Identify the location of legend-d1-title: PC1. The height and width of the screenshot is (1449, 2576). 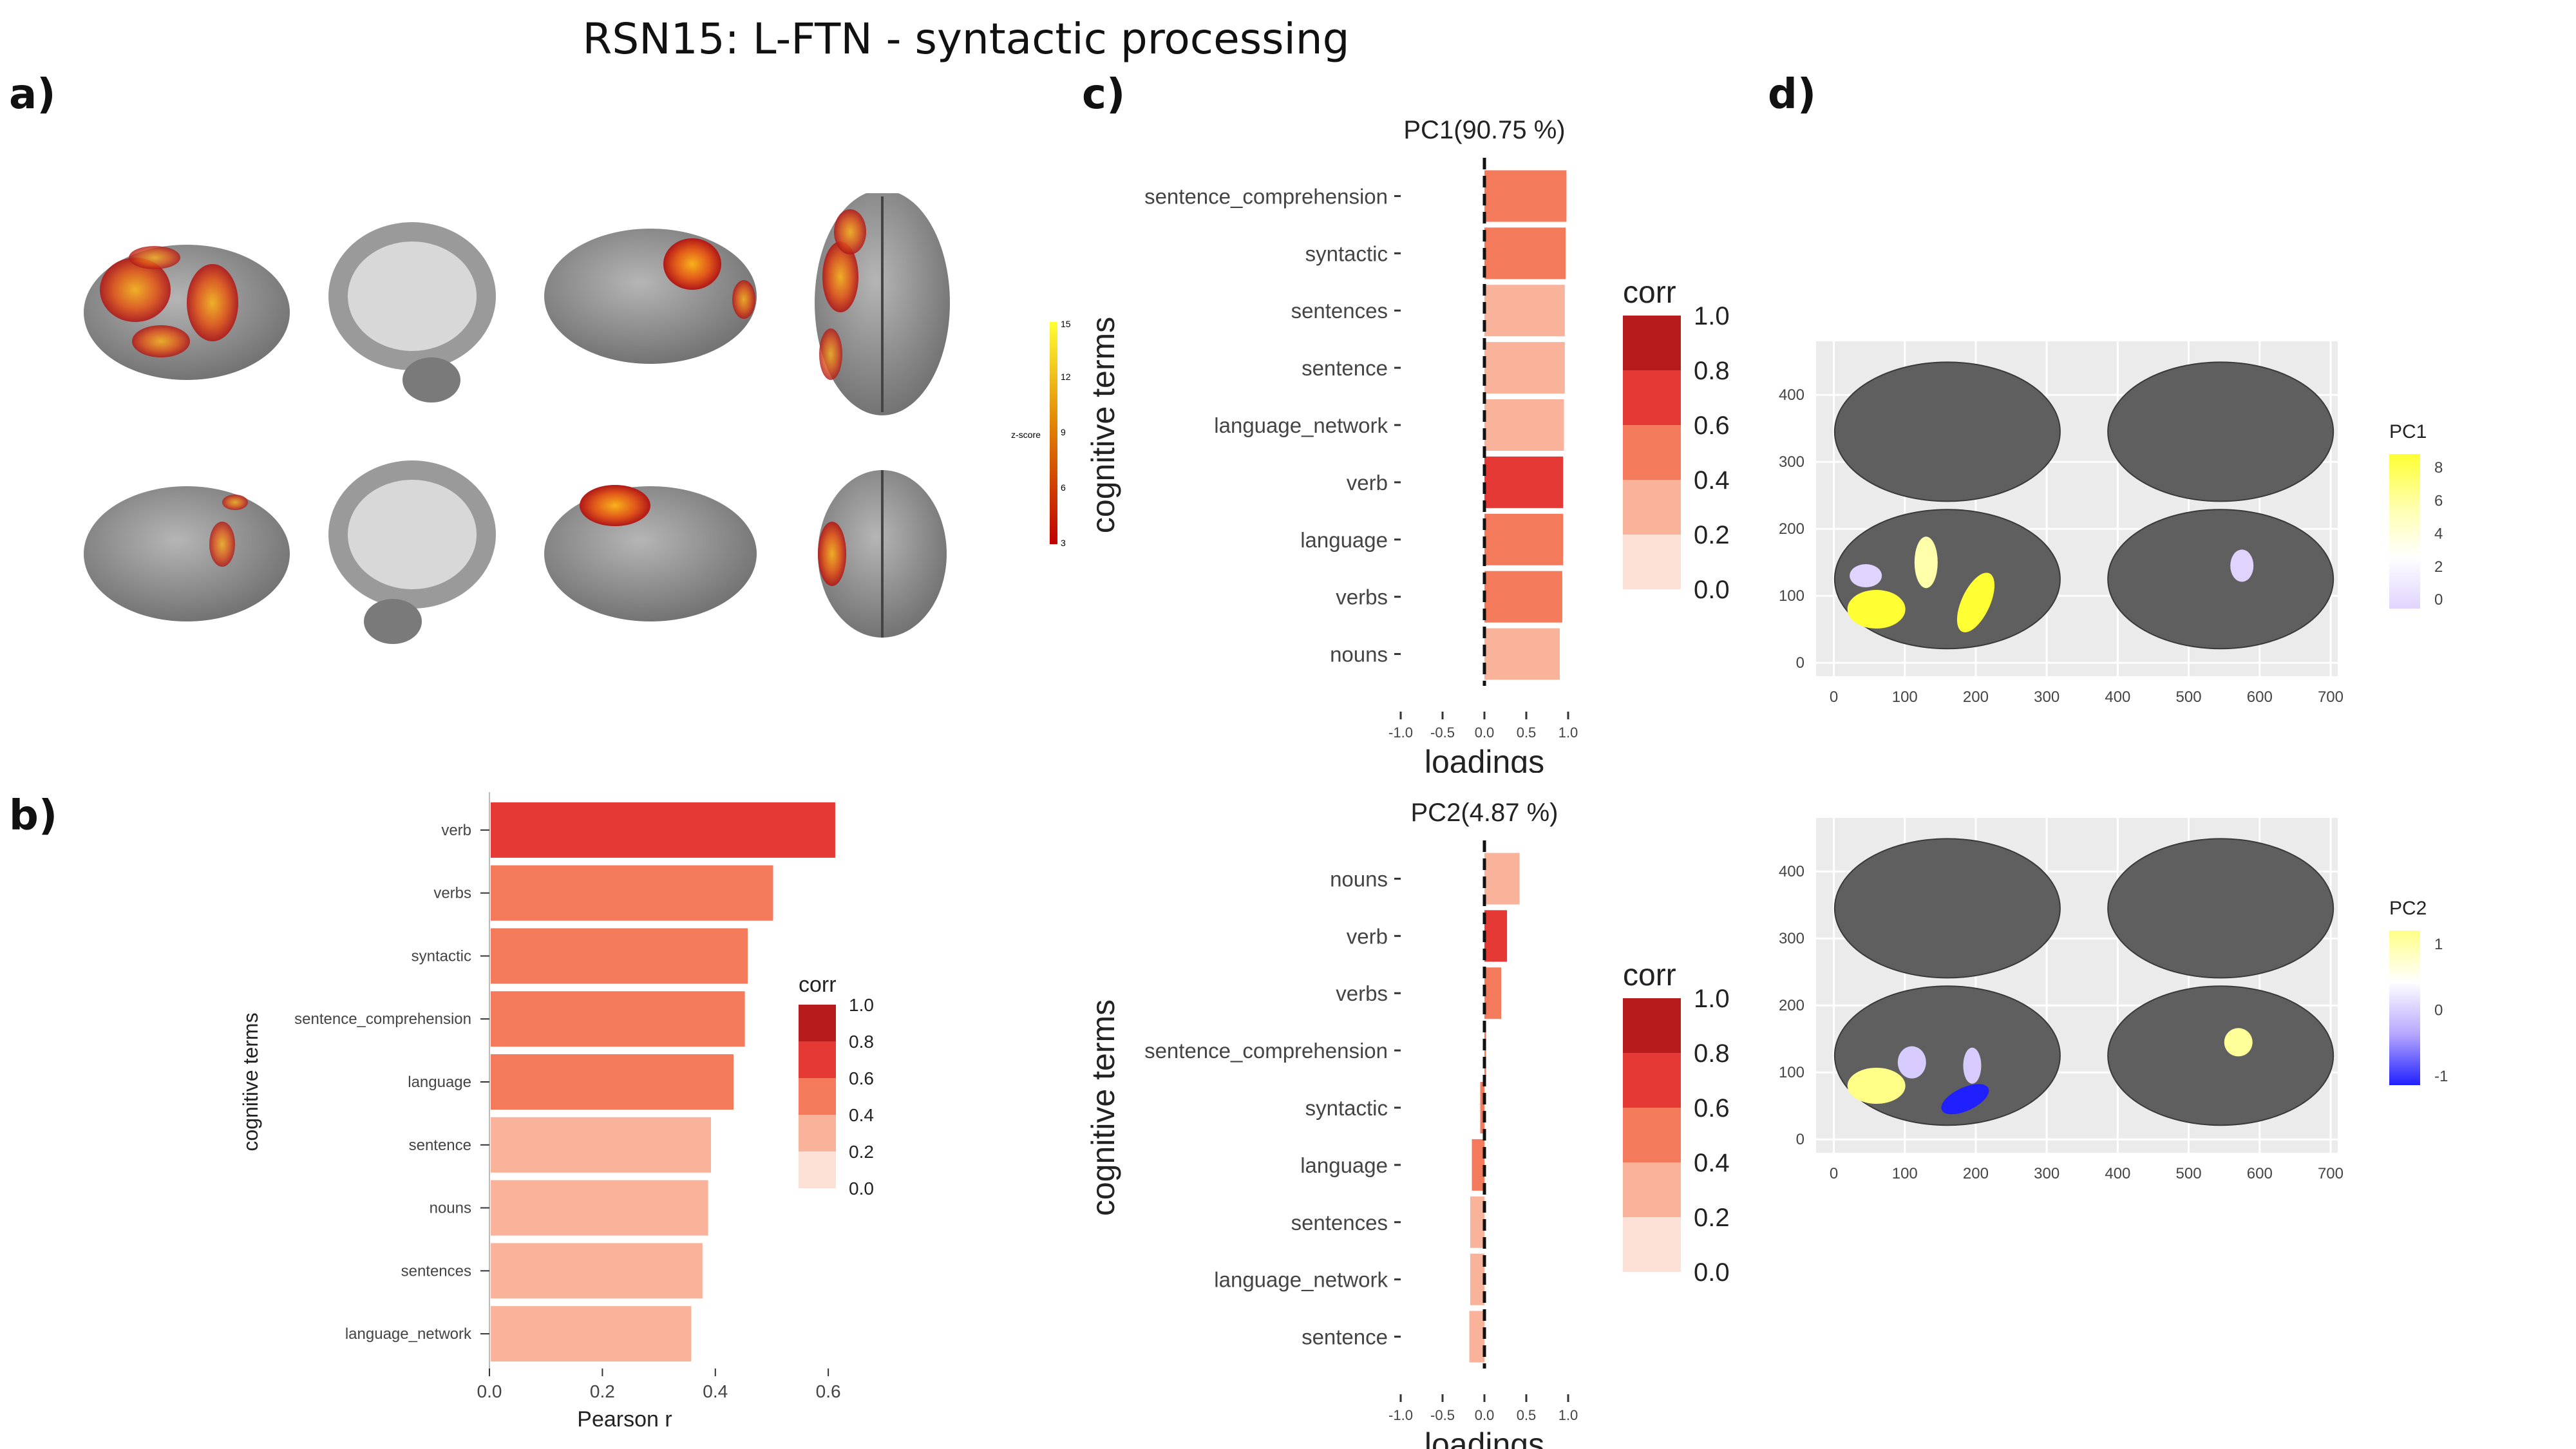
(2408, 431).